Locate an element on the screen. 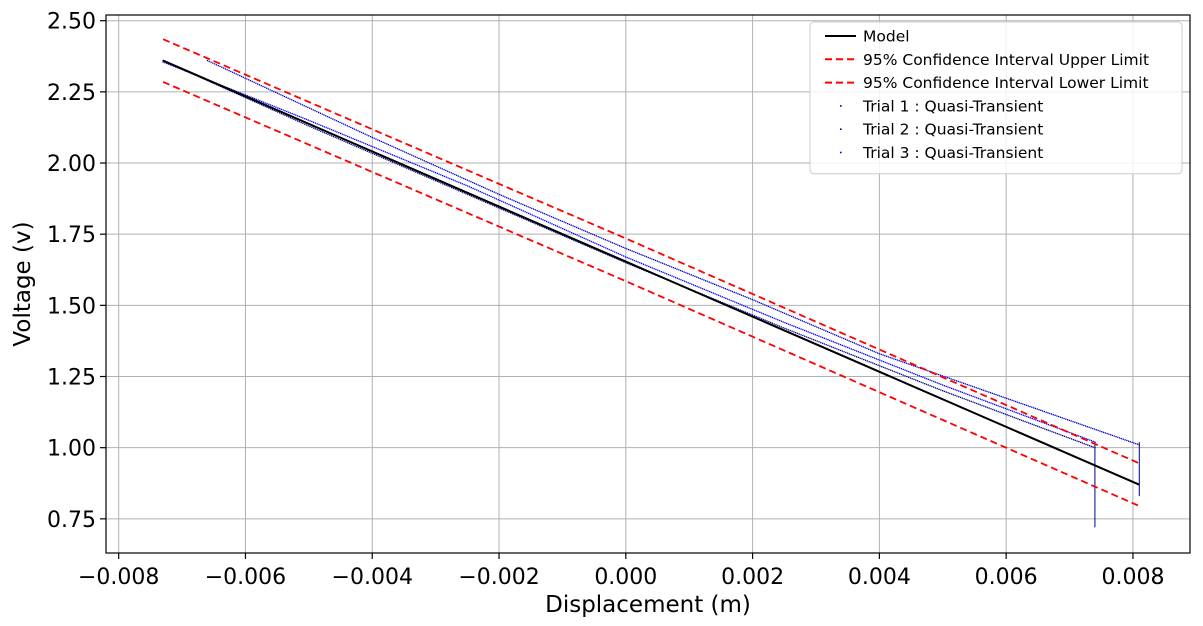  y-tick-label: 1.75 is located at coordinates (71, 235).